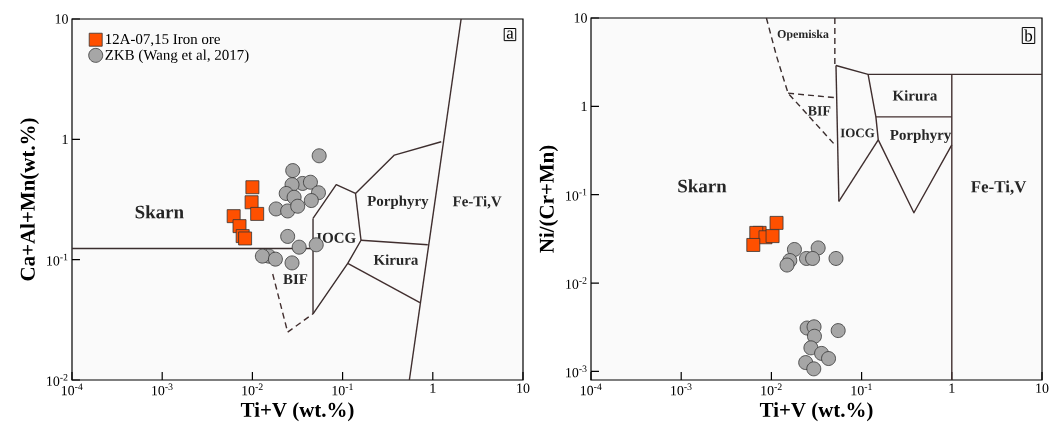  Describe the element at coordinates (1028, 35) in the screenshot. I see `annotation: b` at that location.